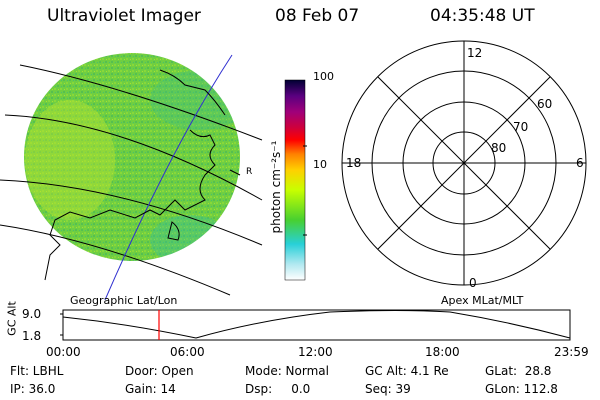  What do you see at coordinates (32, 314) in the screenshot?
I see `altitude-ytick-9: 9.0` at bounding box center [32, 314].